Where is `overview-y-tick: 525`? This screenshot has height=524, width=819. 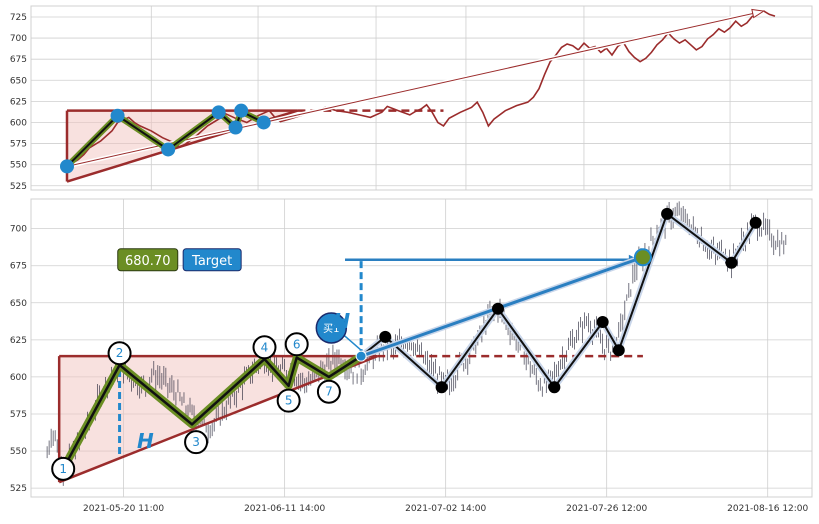 overview-y-tick: 525 is located at coordinates (18, 187).